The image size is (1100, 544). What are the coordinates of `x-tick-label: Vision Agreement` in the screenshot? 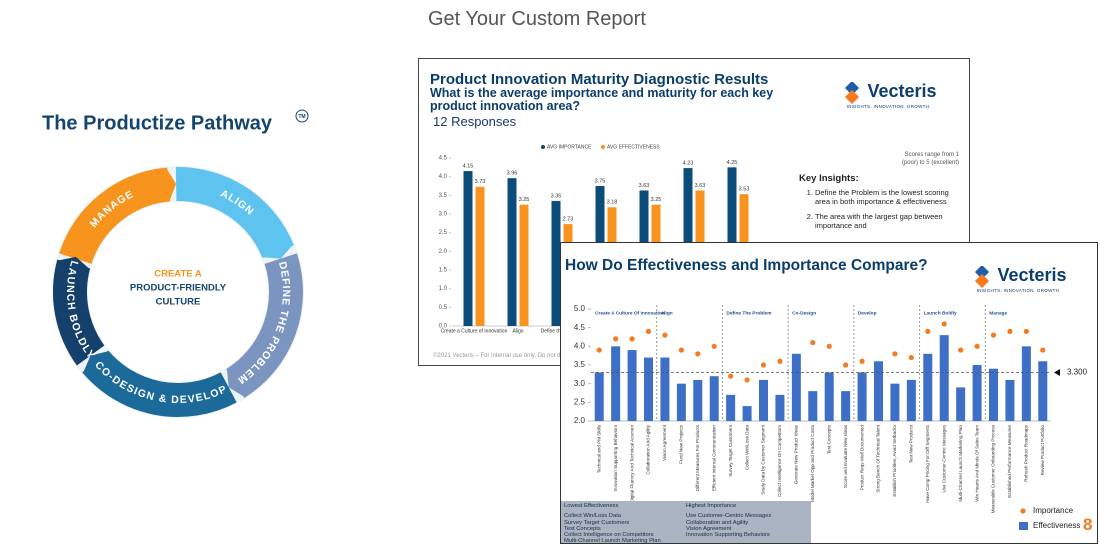 It's located at (664, 442).